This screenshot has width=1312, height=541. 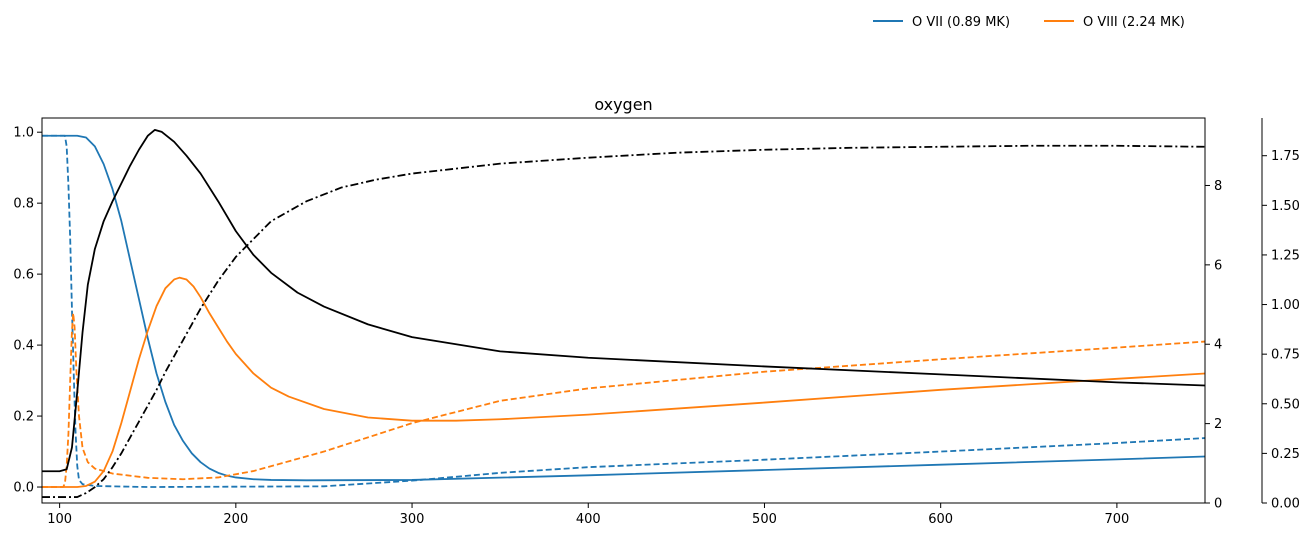 What do you see at coordinates (1218, 424) in the screenshot?
I see `right-y-tick-label: 2` at bounding box center [1218, 424].